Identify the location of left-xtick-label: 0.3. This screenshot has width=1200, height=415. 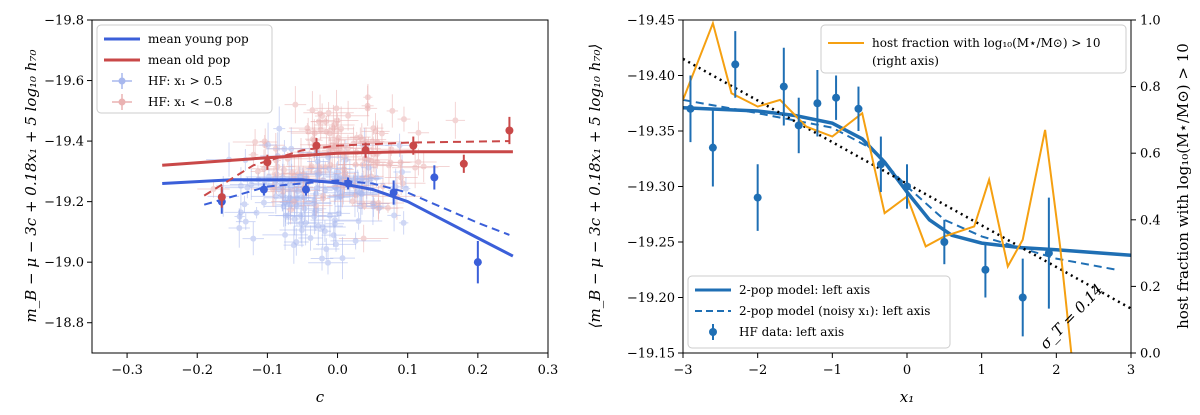
(548, 370).